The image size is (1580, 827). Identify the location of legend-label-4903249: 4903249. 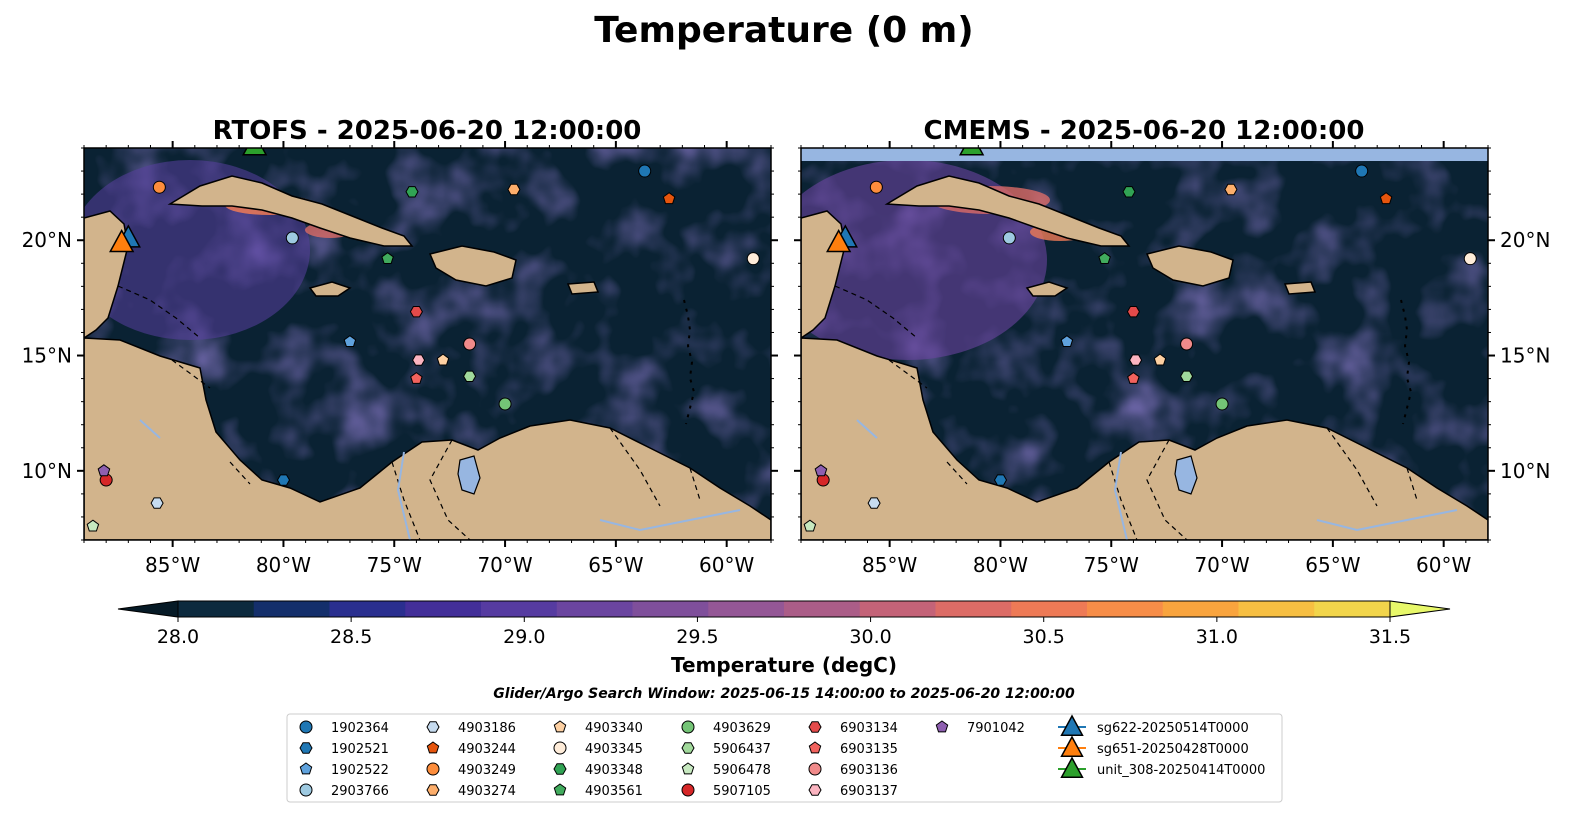
(487, 770).